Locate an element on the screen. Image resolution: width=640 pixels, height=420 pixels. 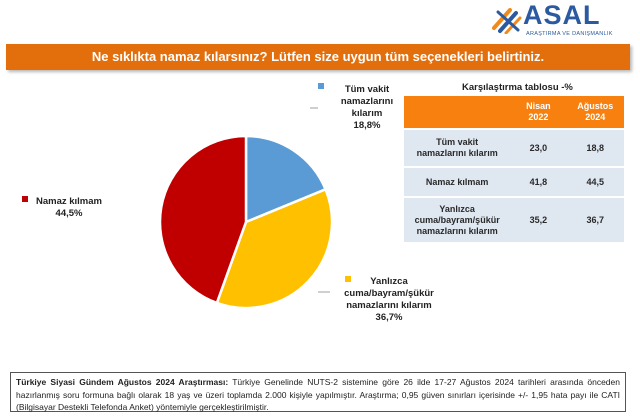
label-yanlizca-line3: namazlarını kılarım is located at coordinates (389, 305).